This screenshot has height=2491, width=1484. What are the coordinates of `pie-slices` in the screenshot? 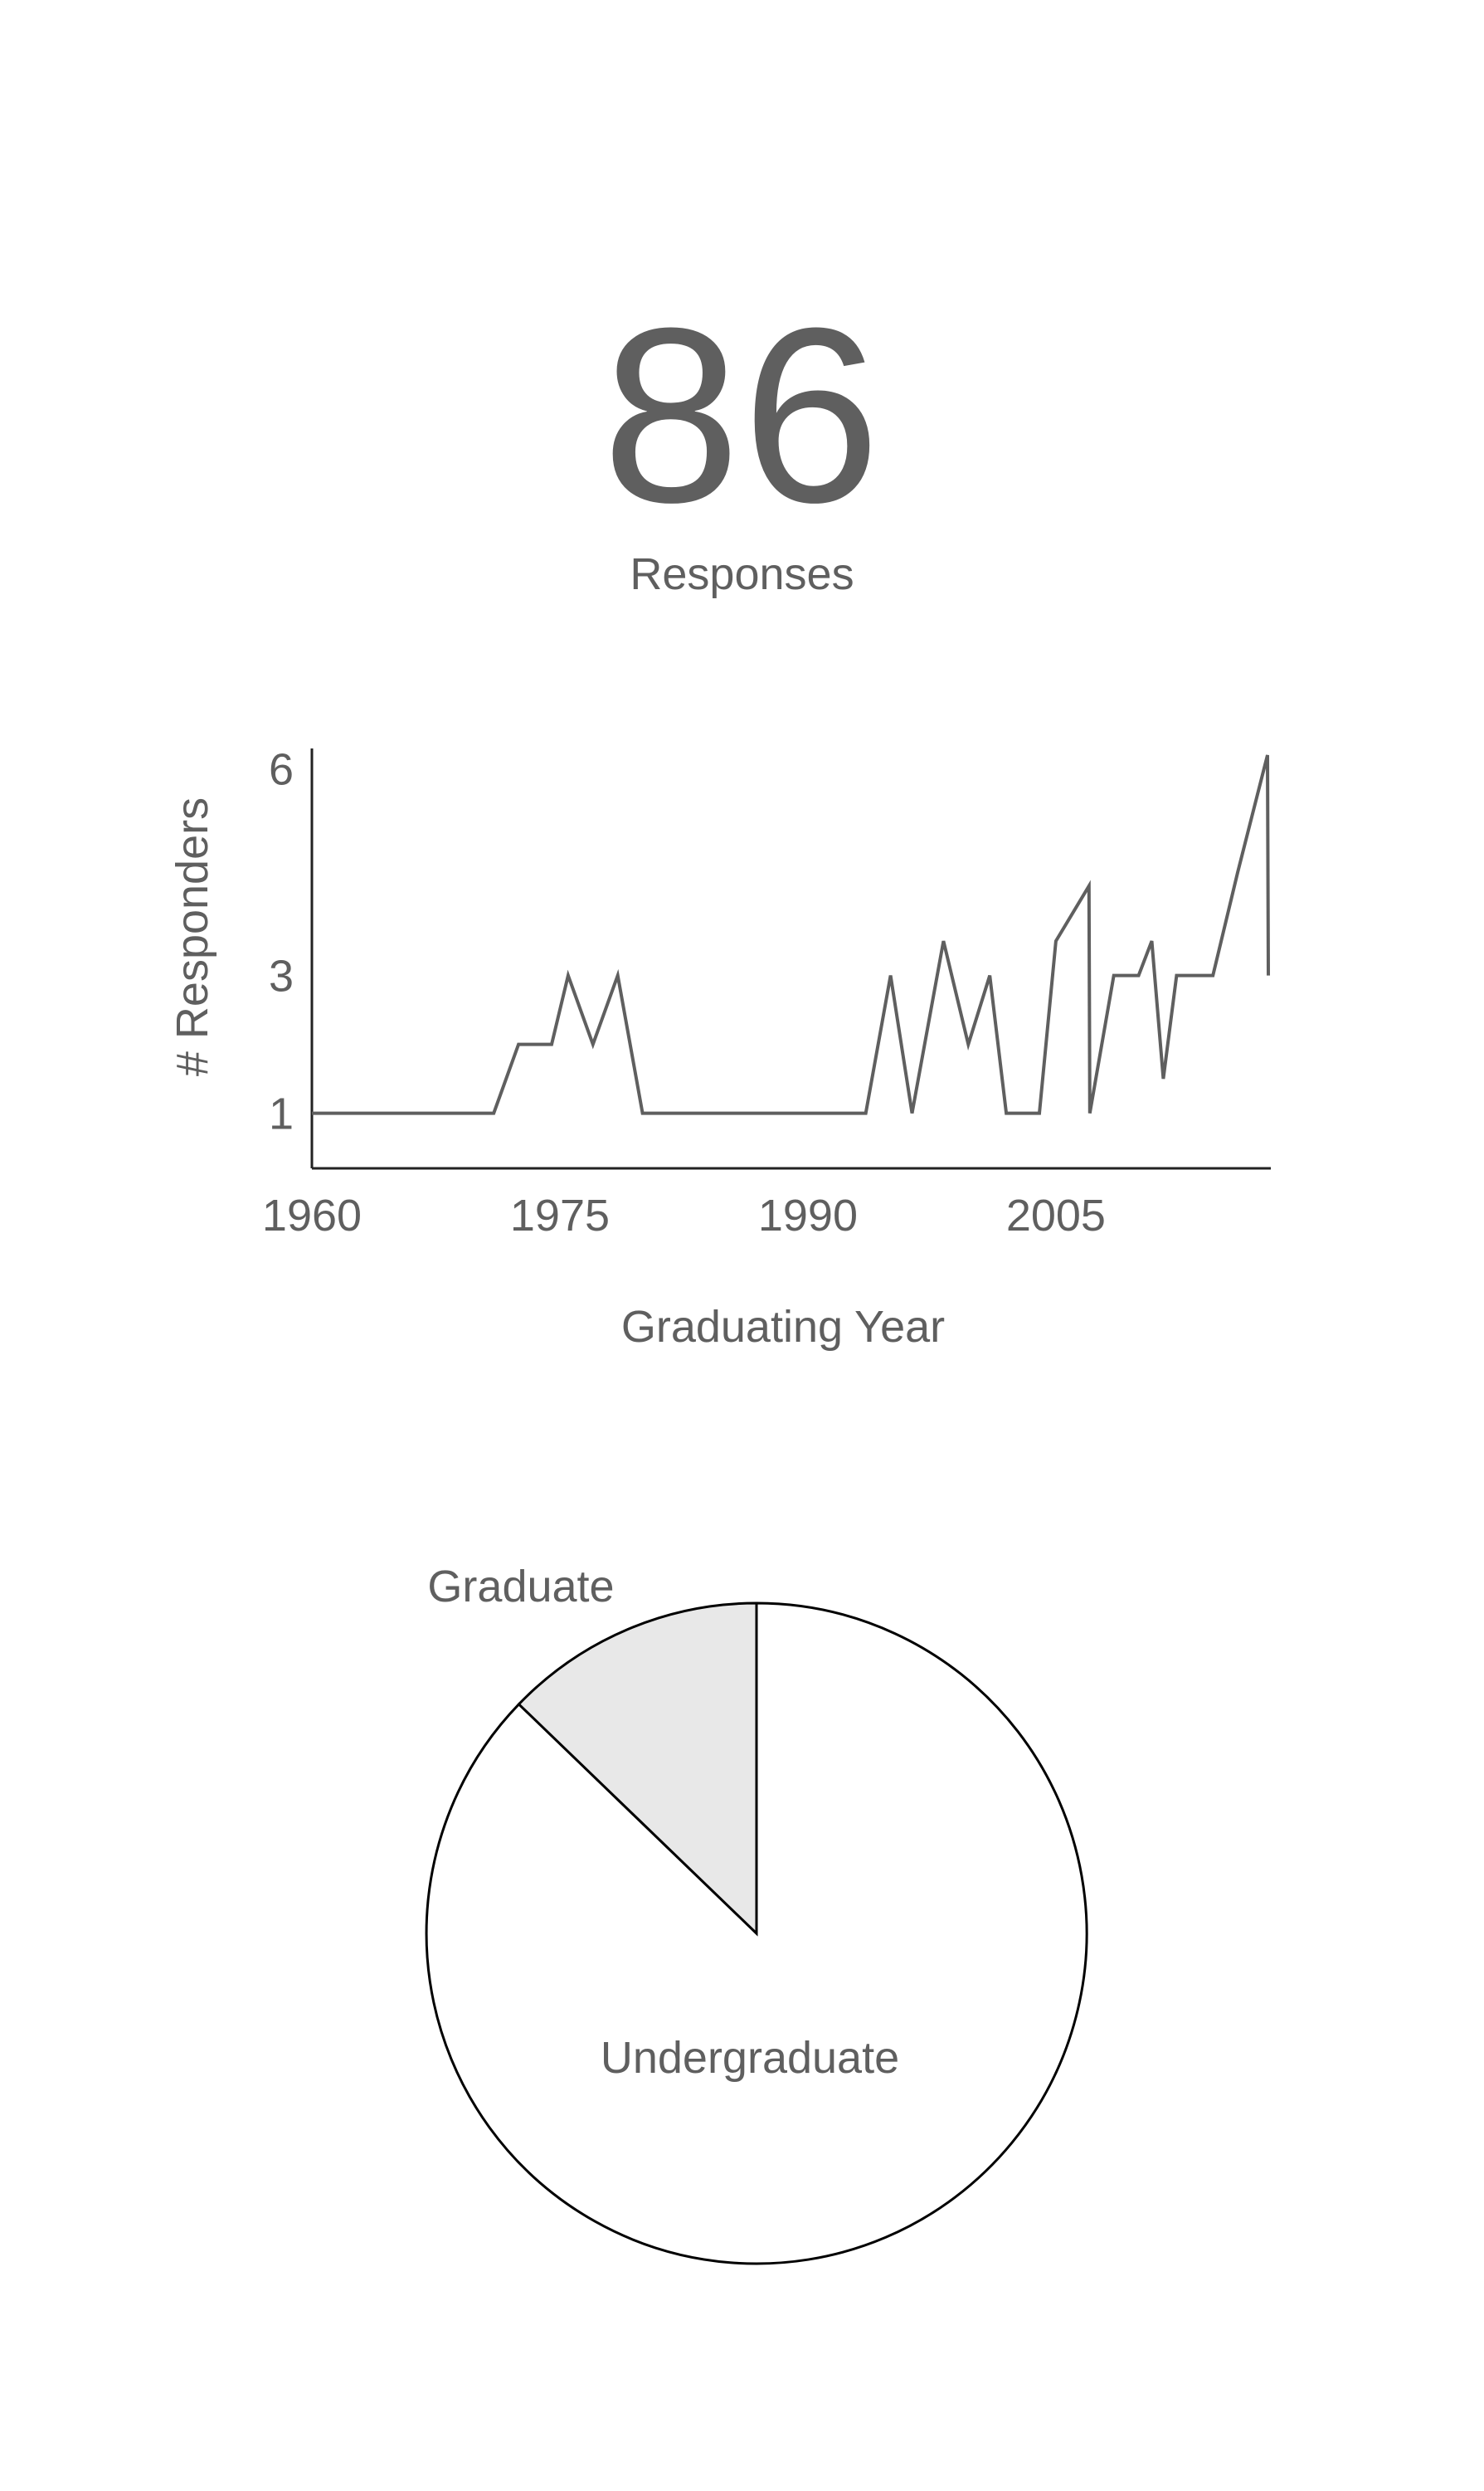 It's located at (756, 1933).